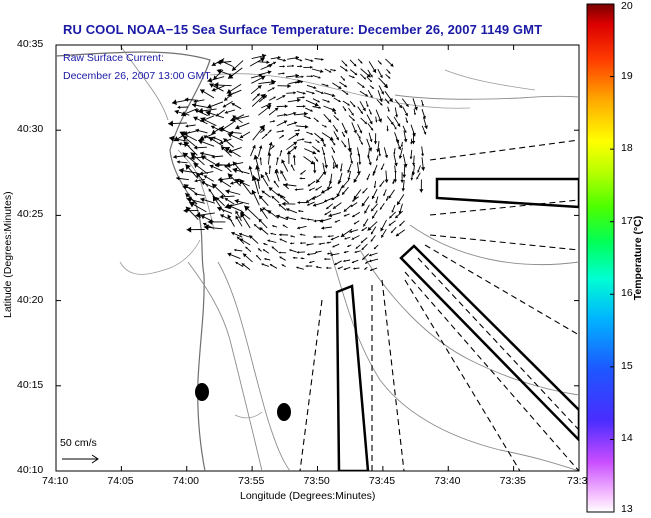  What do you see at coordinates (144, 83) in the screenshot?
I see `coastline-detail` at bounding box center [144, 83].